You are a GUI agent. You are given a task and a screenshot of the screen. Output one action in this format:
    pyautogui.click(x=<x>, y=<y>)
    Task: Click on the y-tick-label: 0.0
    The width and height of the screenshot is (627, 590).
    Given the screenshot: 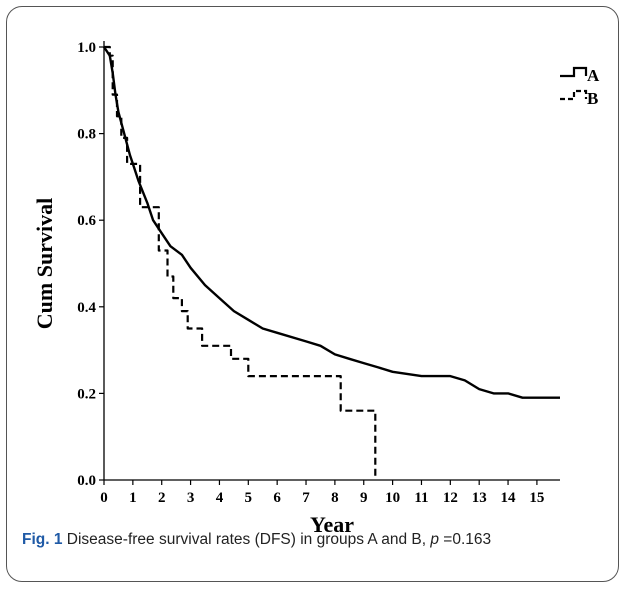 What is the action you would take?
    pyautogui.click(x=86, y=481)
    